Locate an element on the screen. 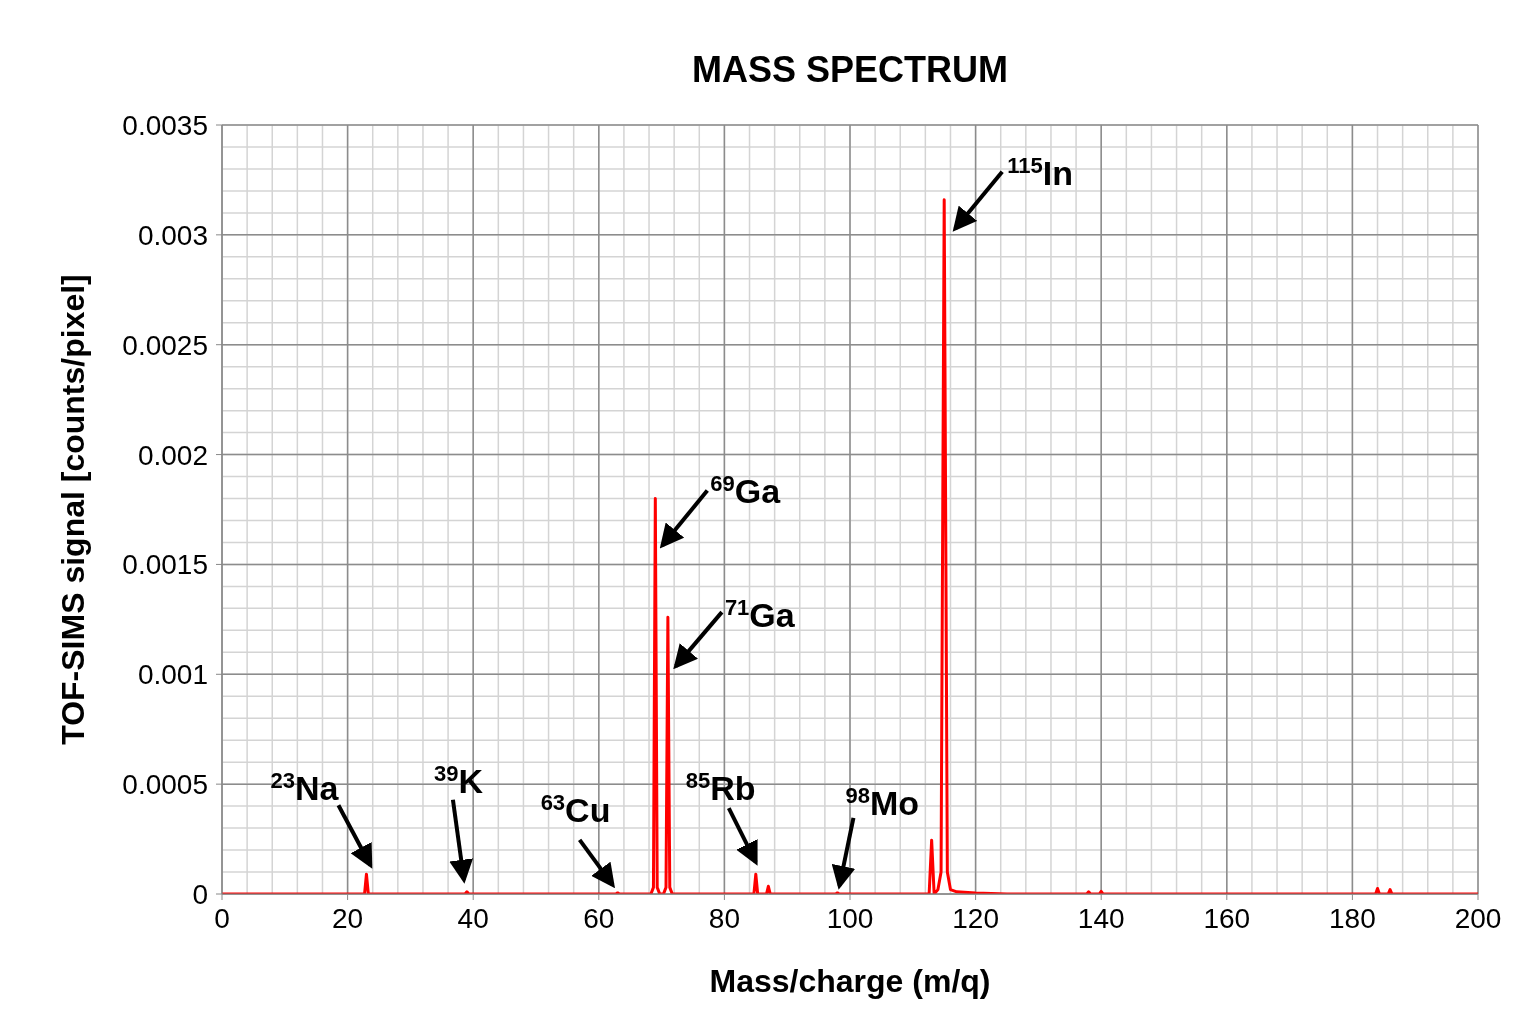  y-tick-label: 0.0035 is located at coordinates (165, 125).